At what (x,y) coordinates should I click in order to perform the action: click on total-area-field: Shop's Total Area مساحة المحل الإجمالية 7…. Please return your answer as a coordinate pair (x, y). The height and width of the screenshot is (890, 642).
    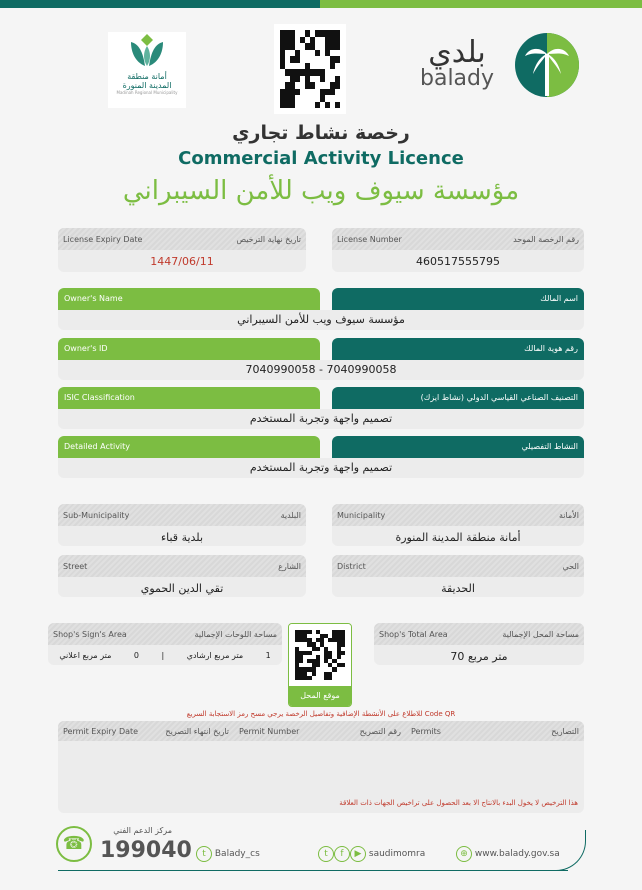
    Looking at the image, I should click on (479, 644).